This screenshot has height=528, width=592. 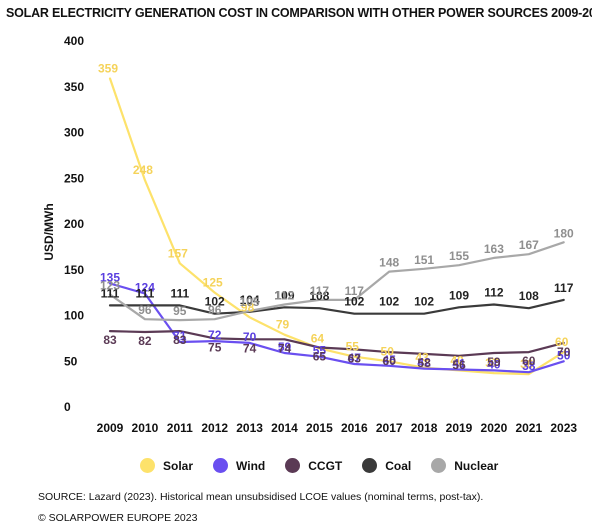 What do you see at coordinates (459, 256) in the screenshot?
I see `data-label-nuclear: 155` at bounding box center [459, 256].